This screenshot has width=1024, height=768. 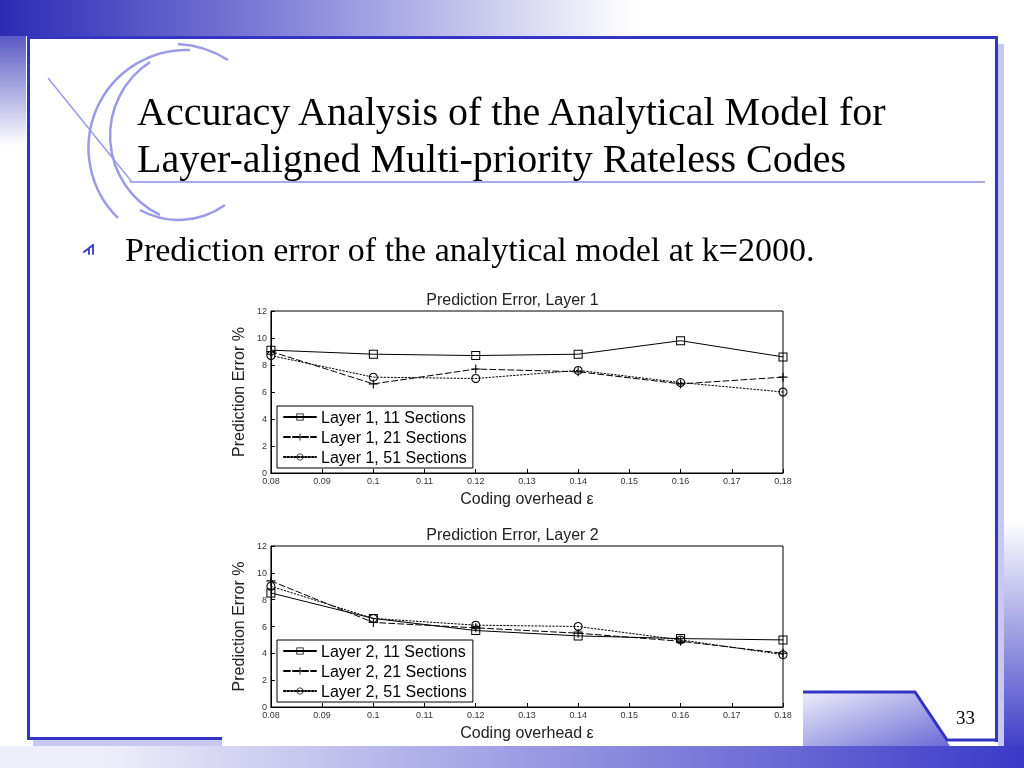 I want to click on legend-label: Layer 1, 51 Sections, so click(x=394, y=457).